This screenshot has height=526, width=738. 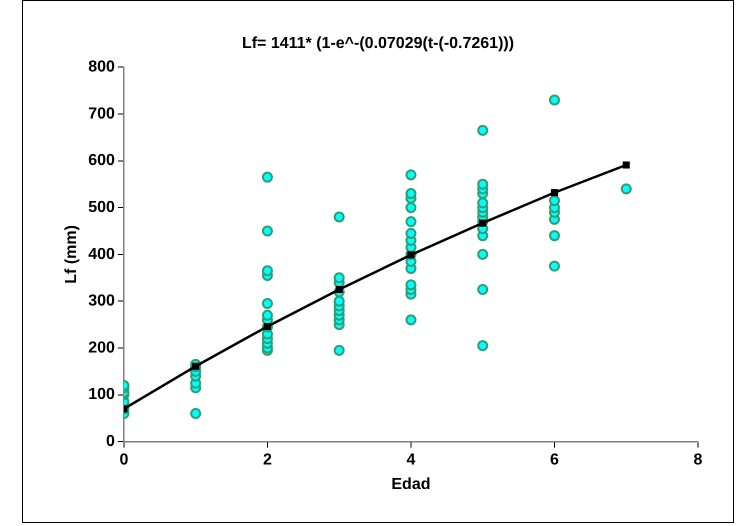 I want to click on y-tick-label: 700, so click(x=101, y=113).